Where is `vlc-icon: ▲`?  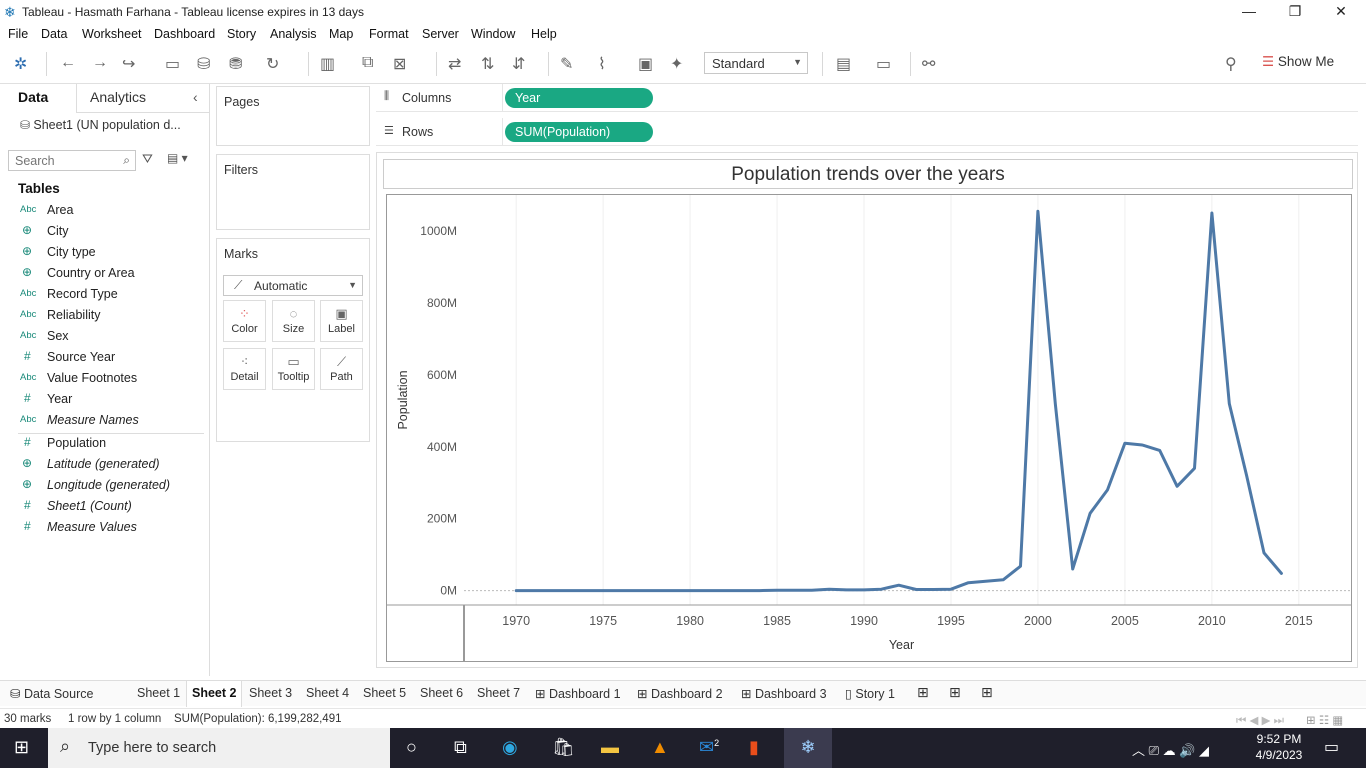 vlc-icon: ▲ is located at coordinates (660, 747).